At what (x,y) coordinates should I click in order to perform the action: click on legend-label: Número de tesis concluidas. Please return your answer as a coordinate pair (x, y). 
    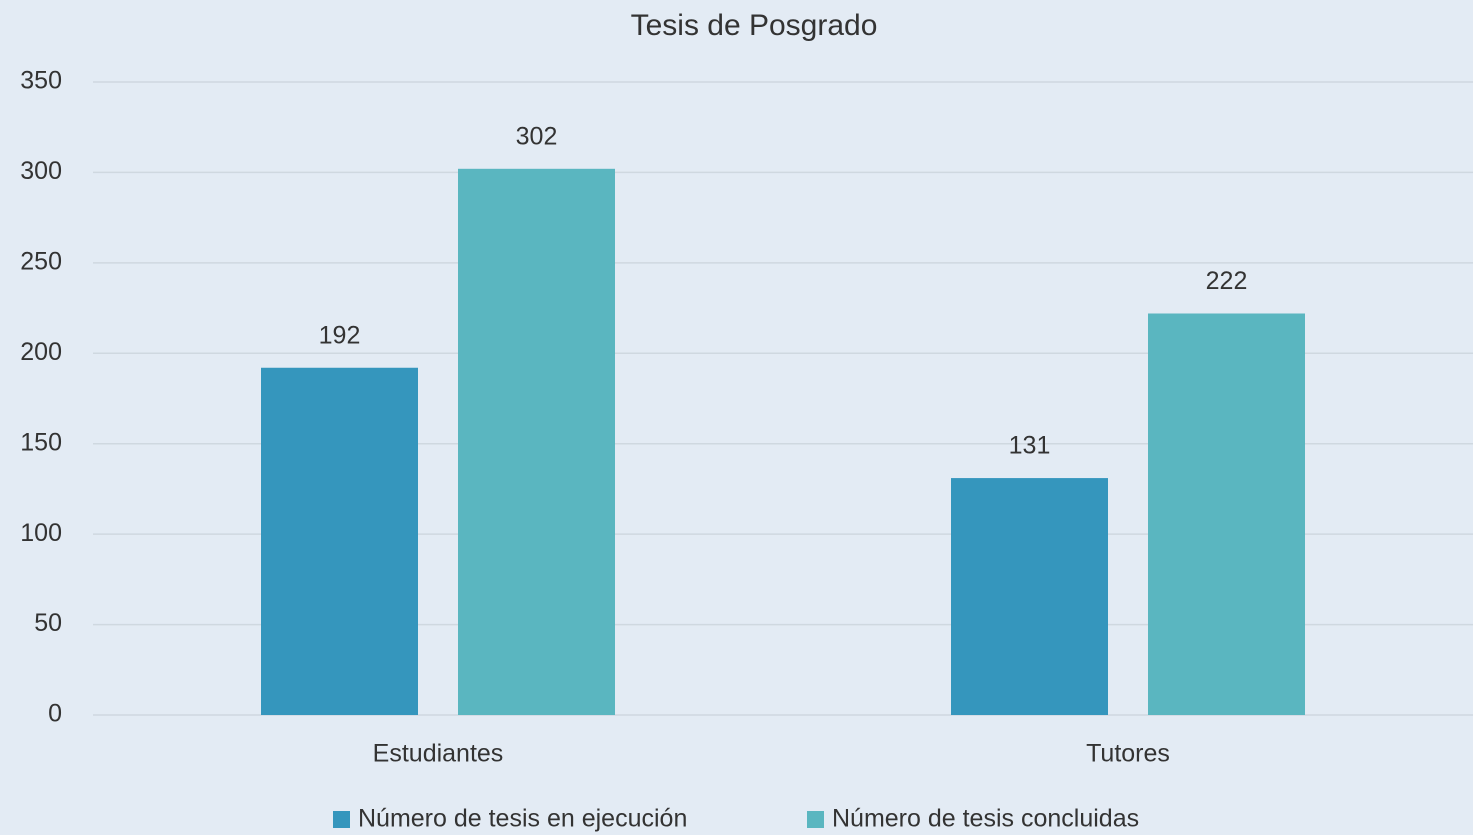
    Looking at the image, I should click on (985, 819).